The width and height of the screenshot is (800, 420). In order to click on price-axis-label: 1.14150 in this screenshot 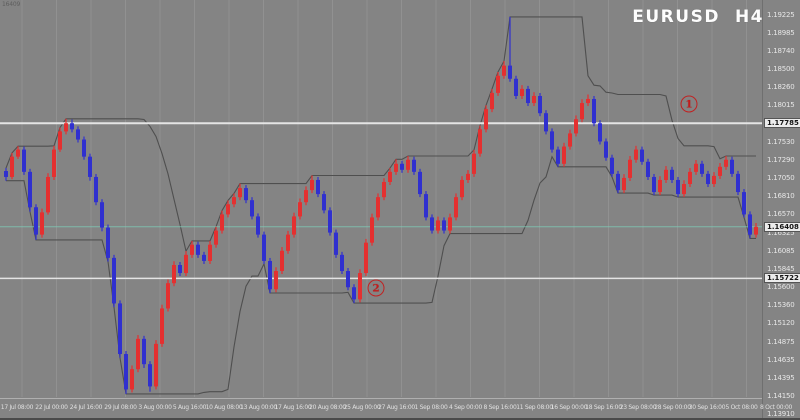, I will do `click(781, 396)`.